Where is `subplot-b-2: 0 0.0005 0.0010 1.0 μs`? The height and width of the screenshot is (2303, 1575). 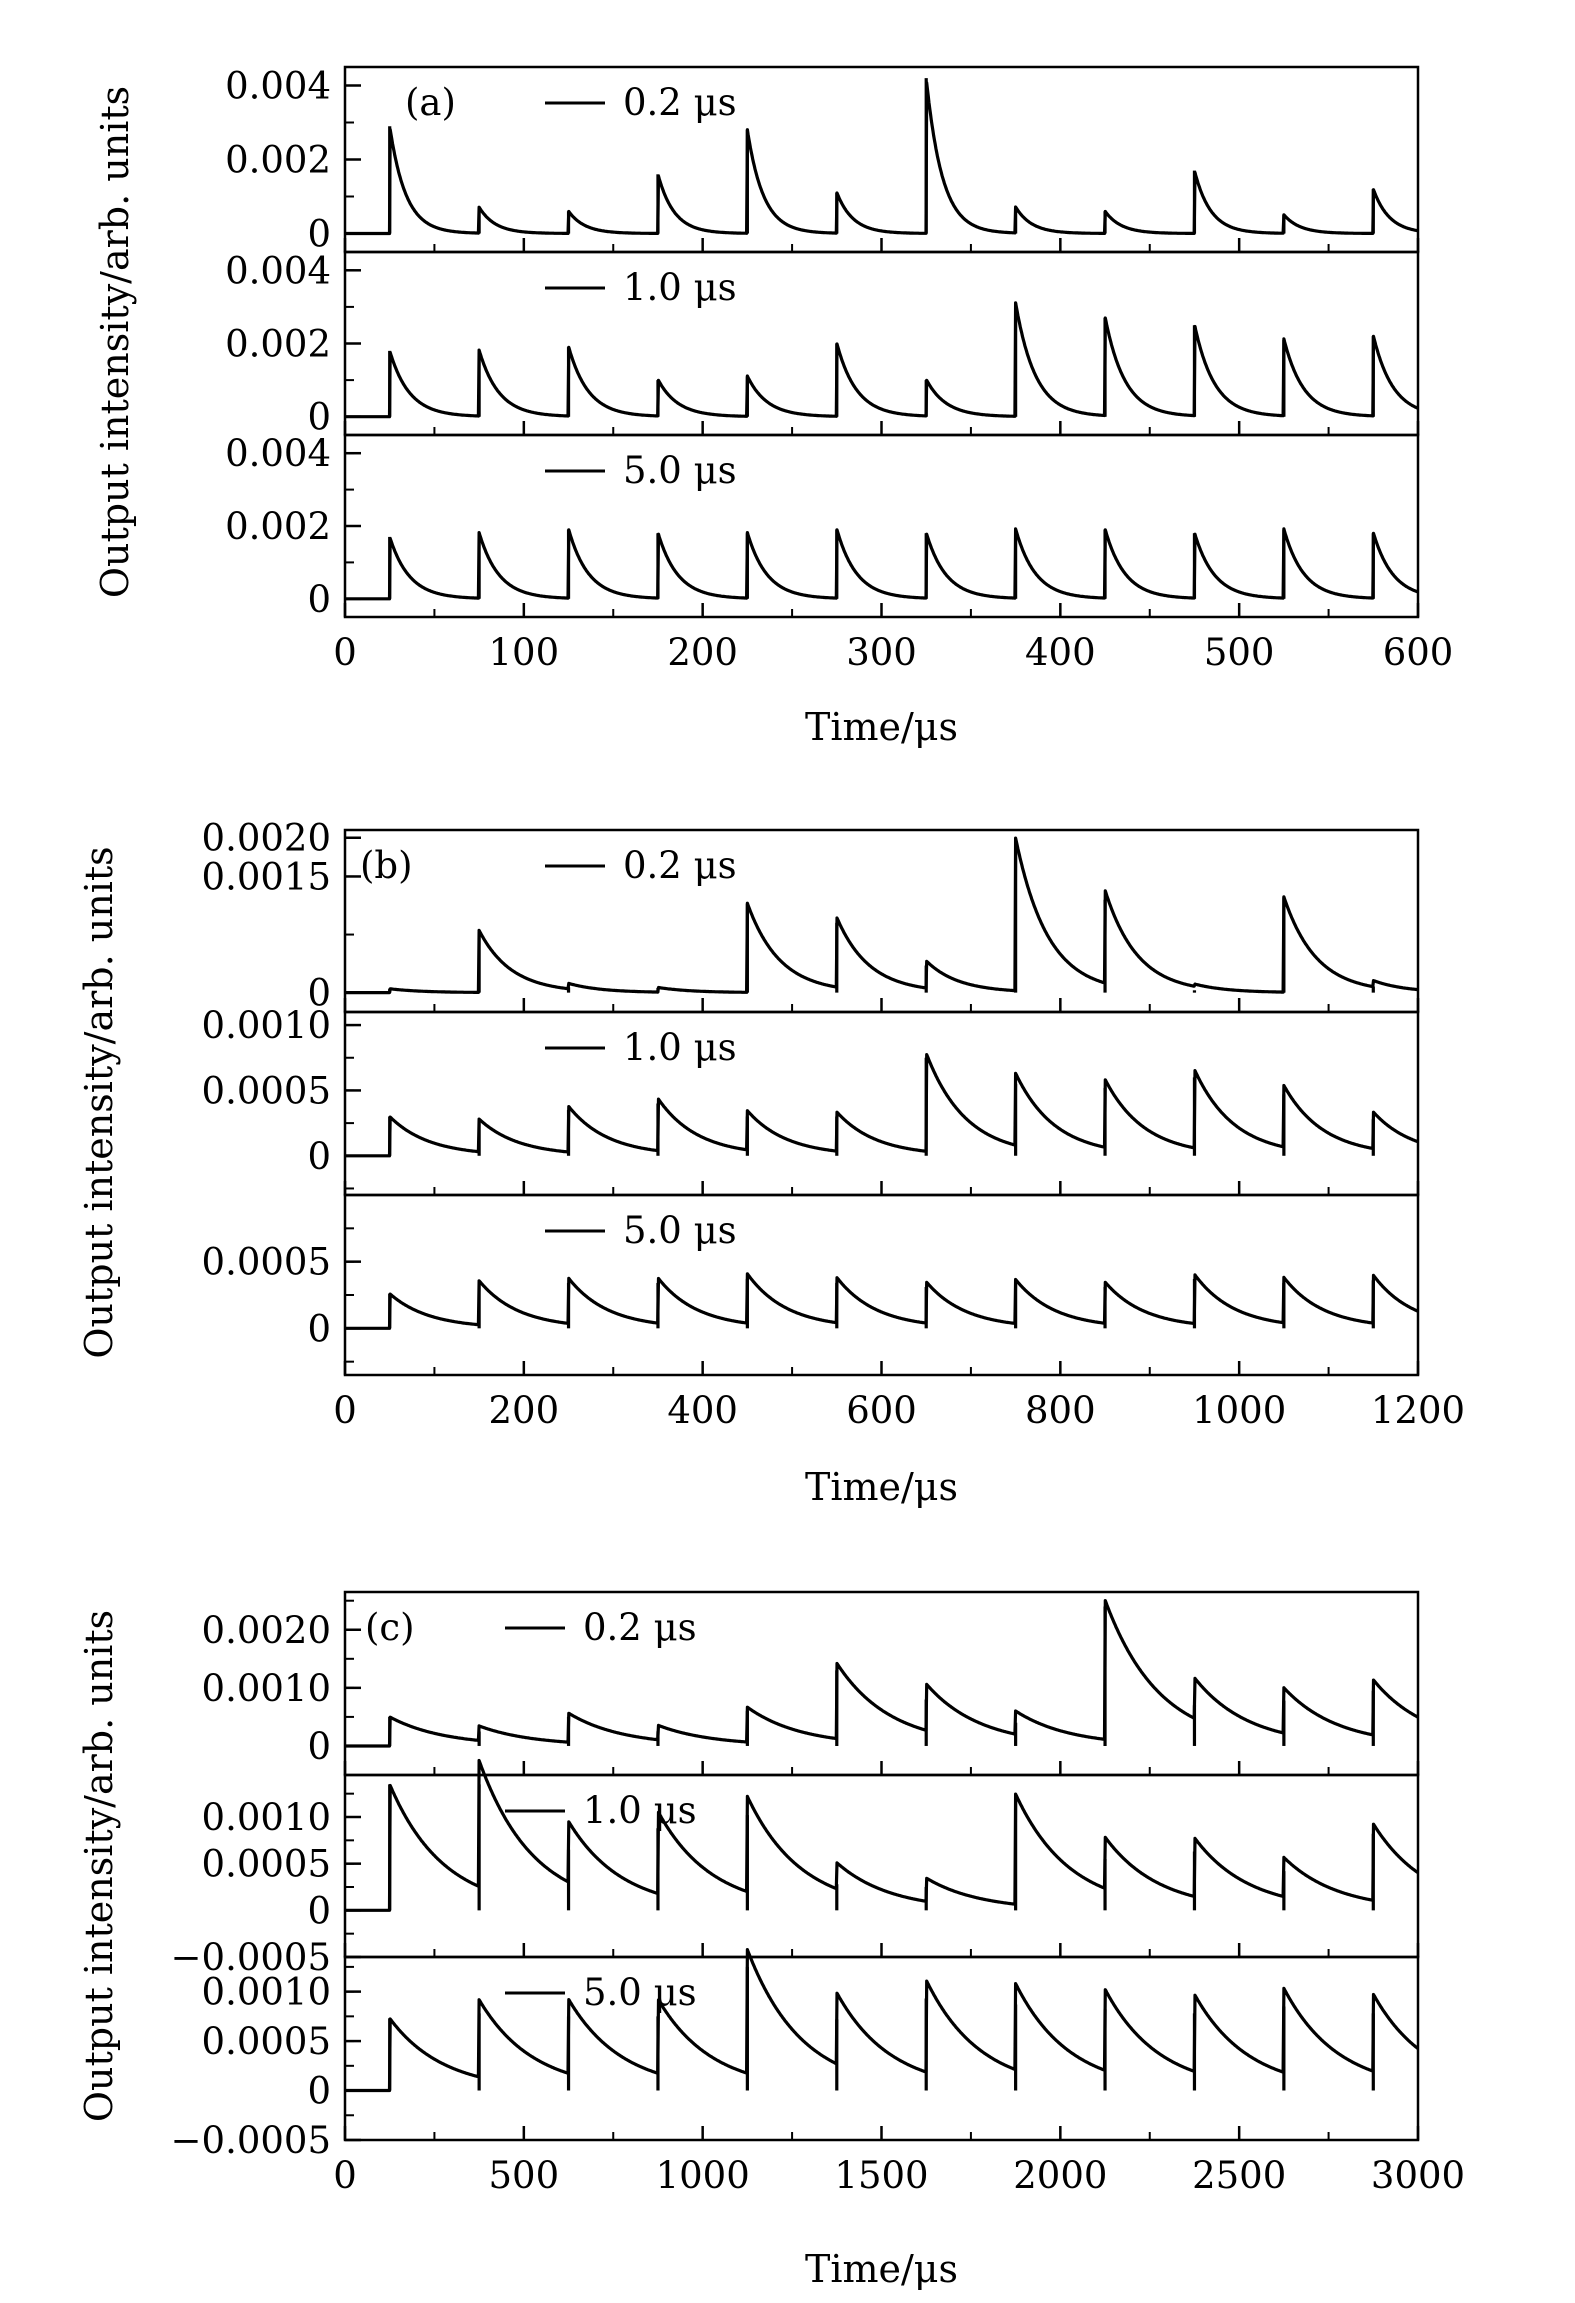
subplot-b-2: 0 0.0005 0.0010 1.0 μs is located at coordinates (811, 1100).